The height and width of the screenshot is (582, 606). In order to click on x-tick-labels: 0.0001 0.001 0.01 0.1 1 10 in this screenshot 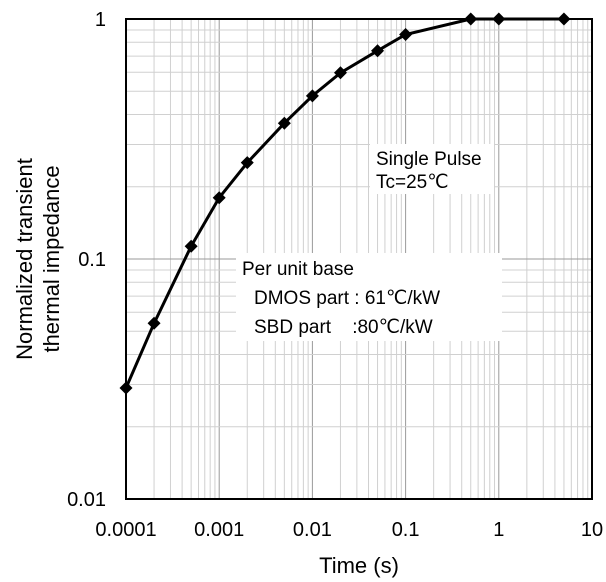, I will do `click(349, 530)`.